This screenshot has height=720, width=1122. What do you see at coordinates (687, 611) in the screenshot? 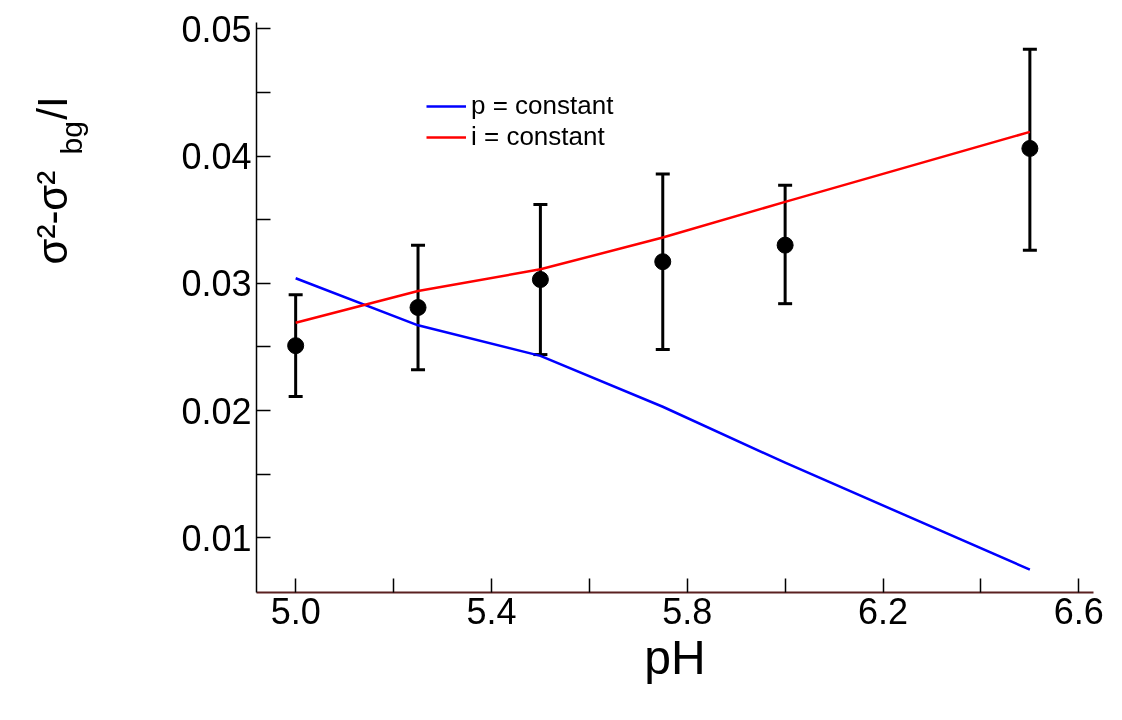
I see `x-tick-label: 5.8` at bounding box center [687, 611].